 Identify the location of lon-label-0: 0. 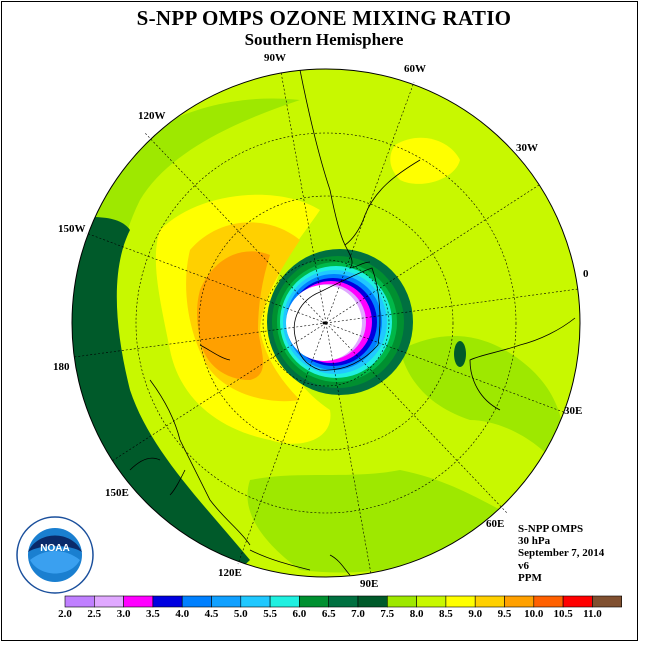
(586, 274).